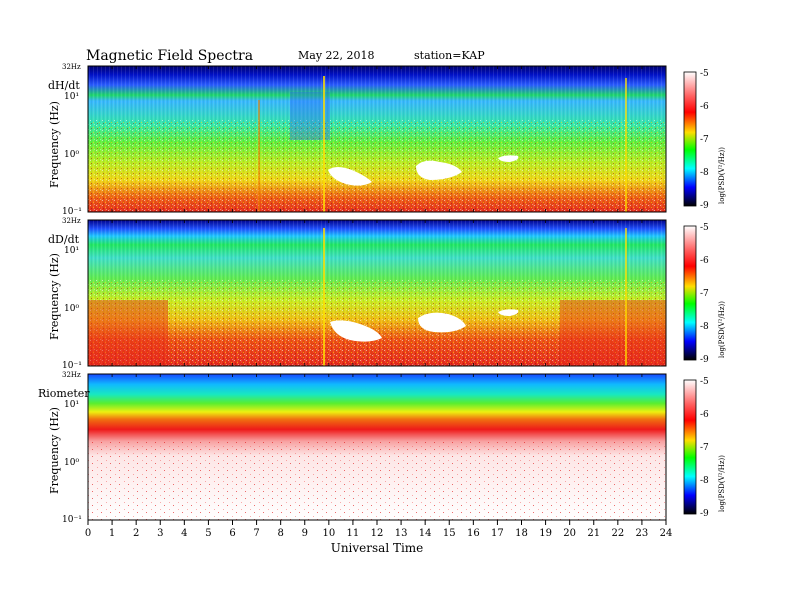 Image resolution: width=792 pixels, height=612 pixels. Describe the element at coordinates (280, 533) in the screenshot. I see `x-tick-label: 8` at that location.